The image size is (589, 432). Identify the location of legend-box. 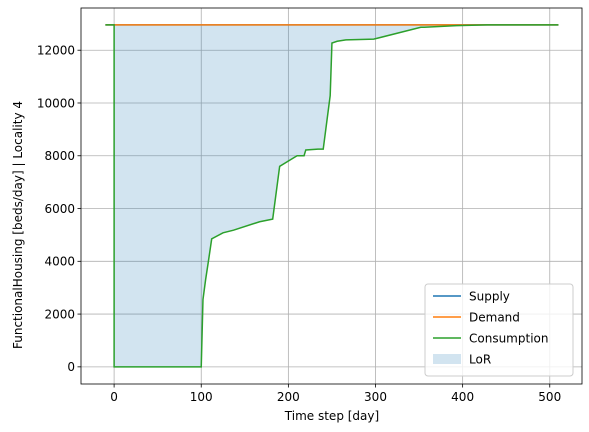
(499, 330).